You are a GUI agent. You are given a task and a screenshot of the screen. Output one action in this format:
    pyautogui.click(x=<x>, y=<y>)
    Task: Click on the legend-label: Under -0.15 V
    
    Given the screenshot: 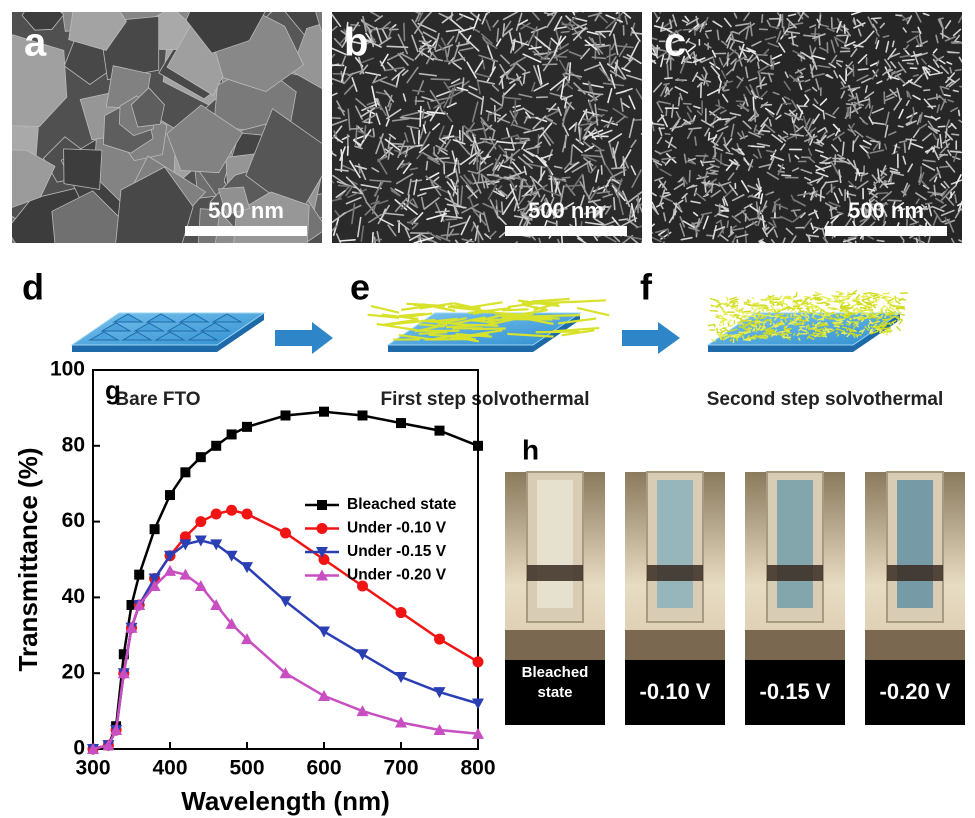 What is the action you would take?
    pyautogui.click(x=397, y=551)
    